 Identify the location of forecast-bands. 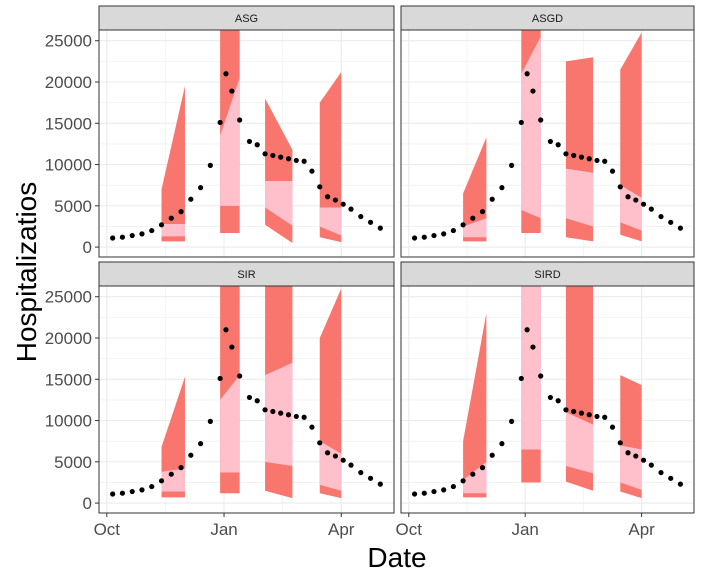
(552, 392).